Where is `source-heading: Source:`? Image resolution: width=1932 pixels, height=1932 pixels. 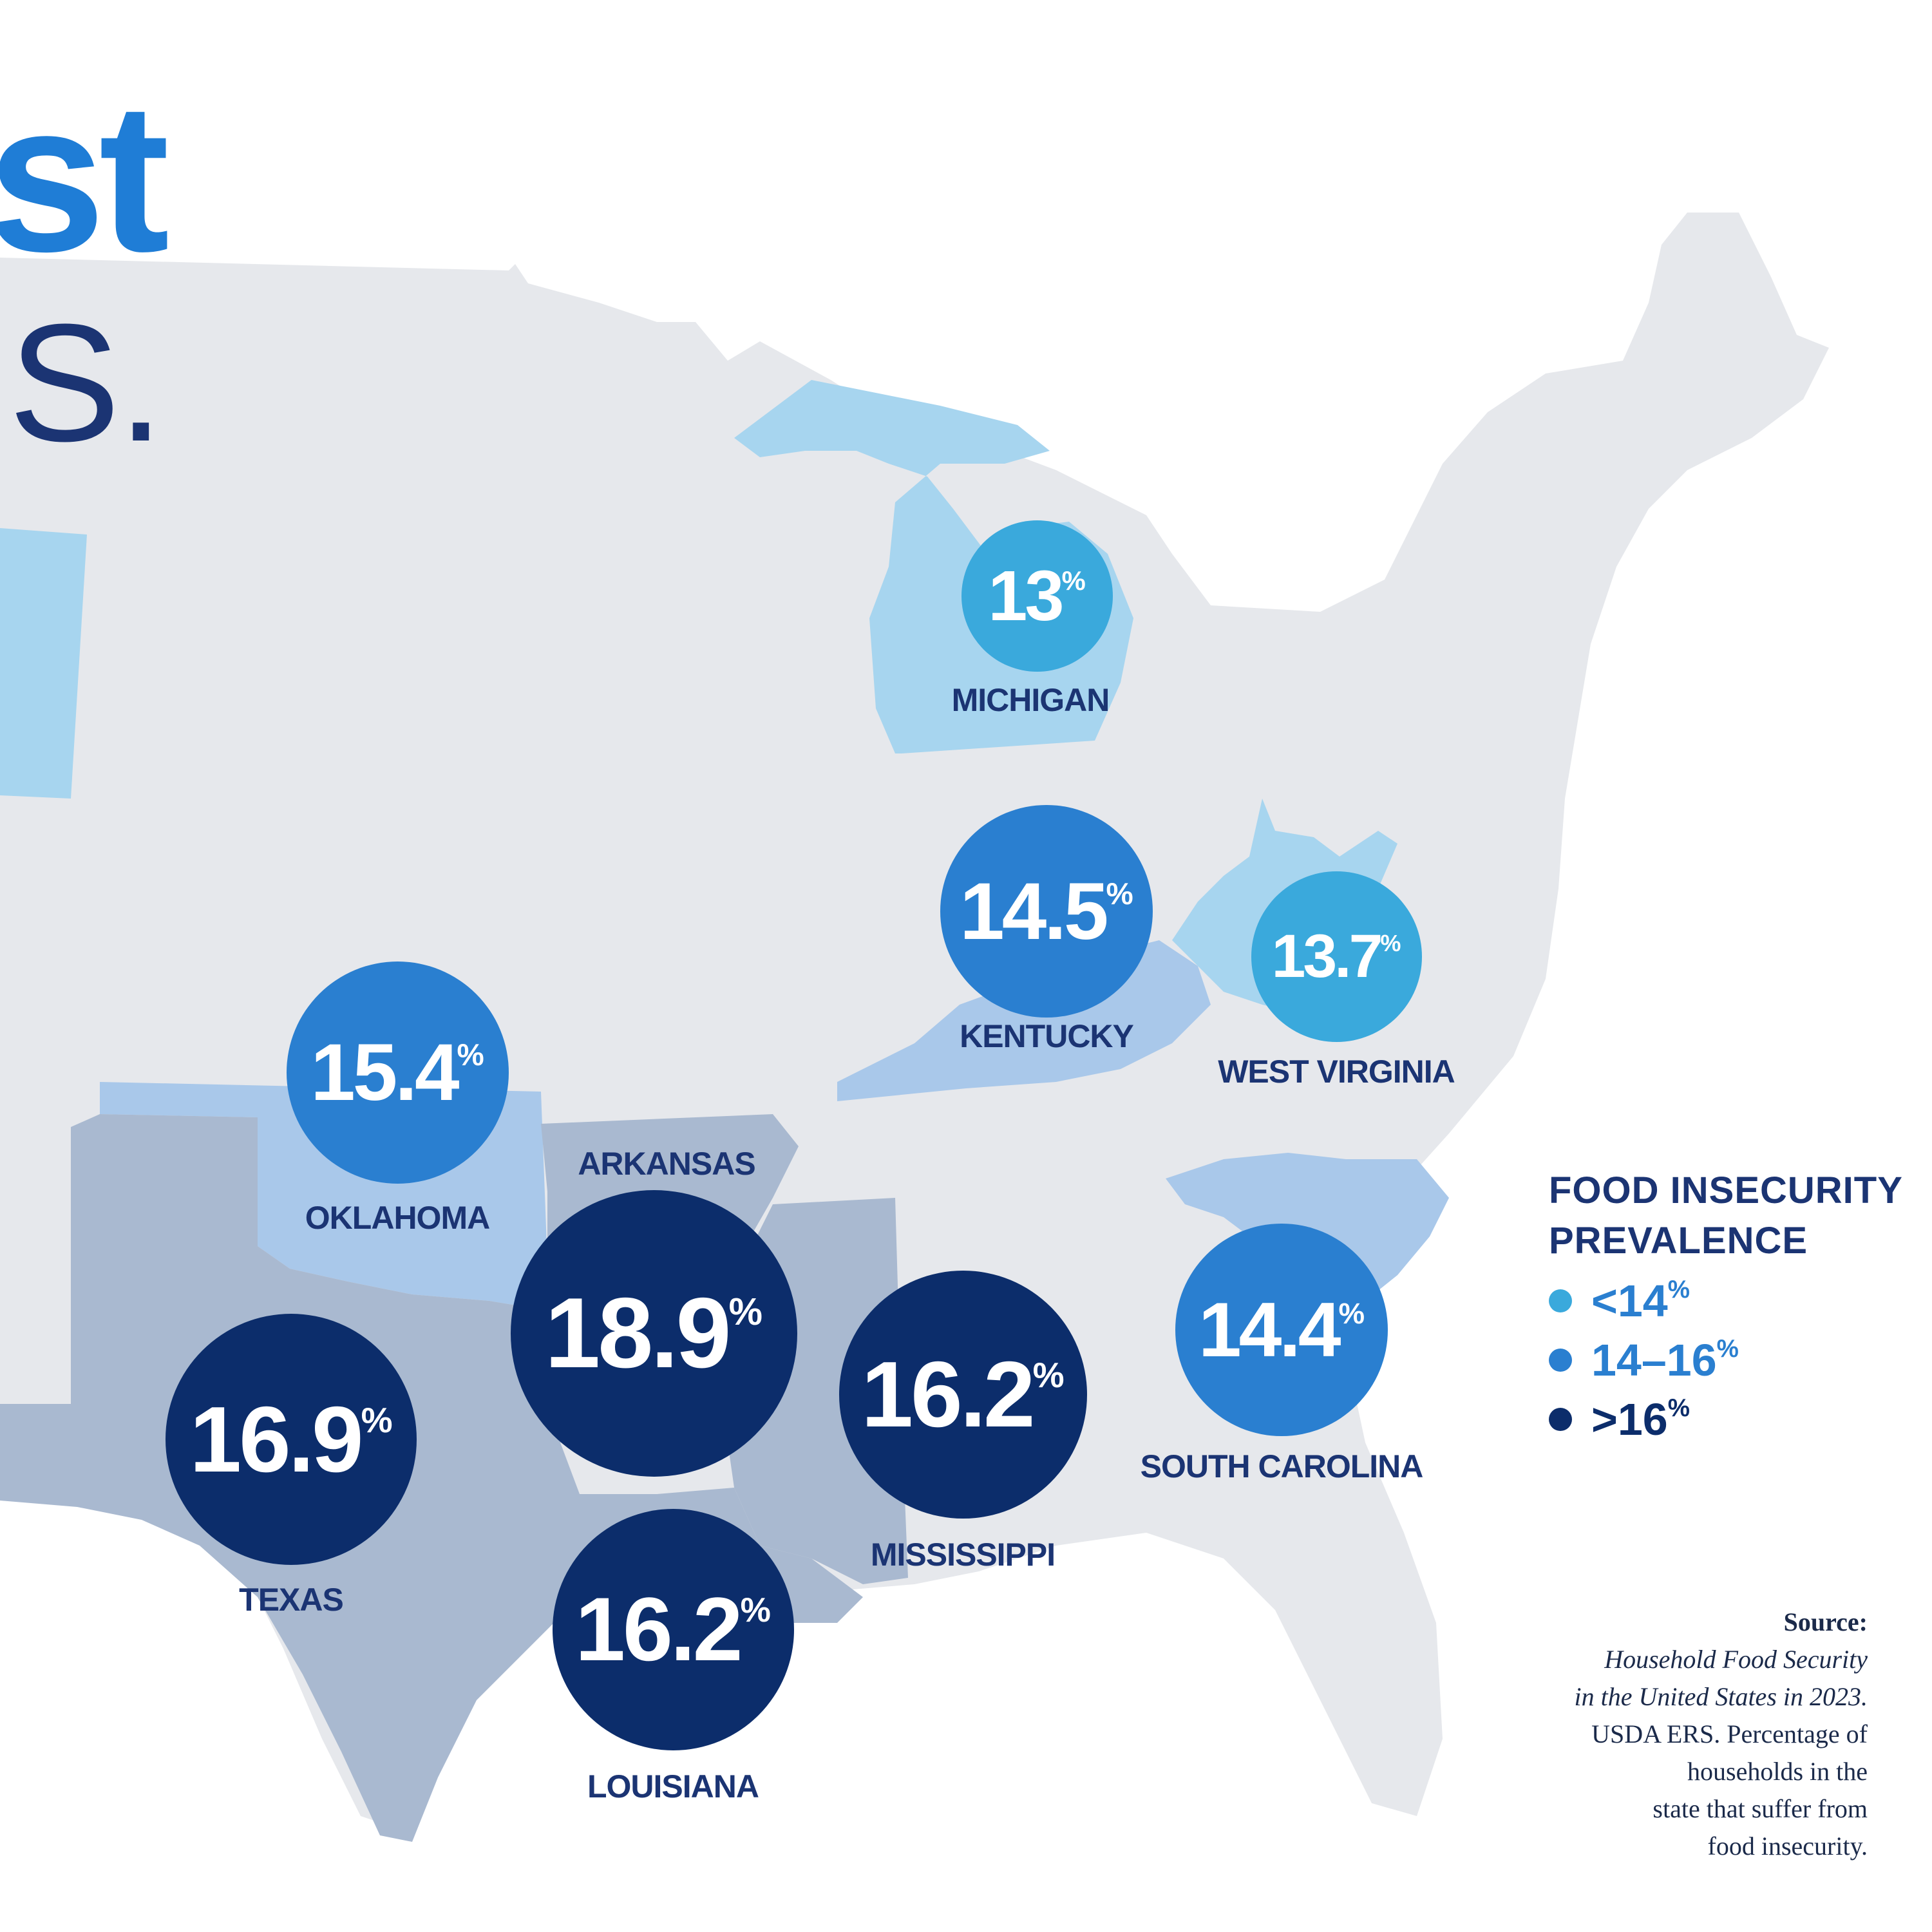
source-heading: Source: is located at coordinates (1826, 1622).